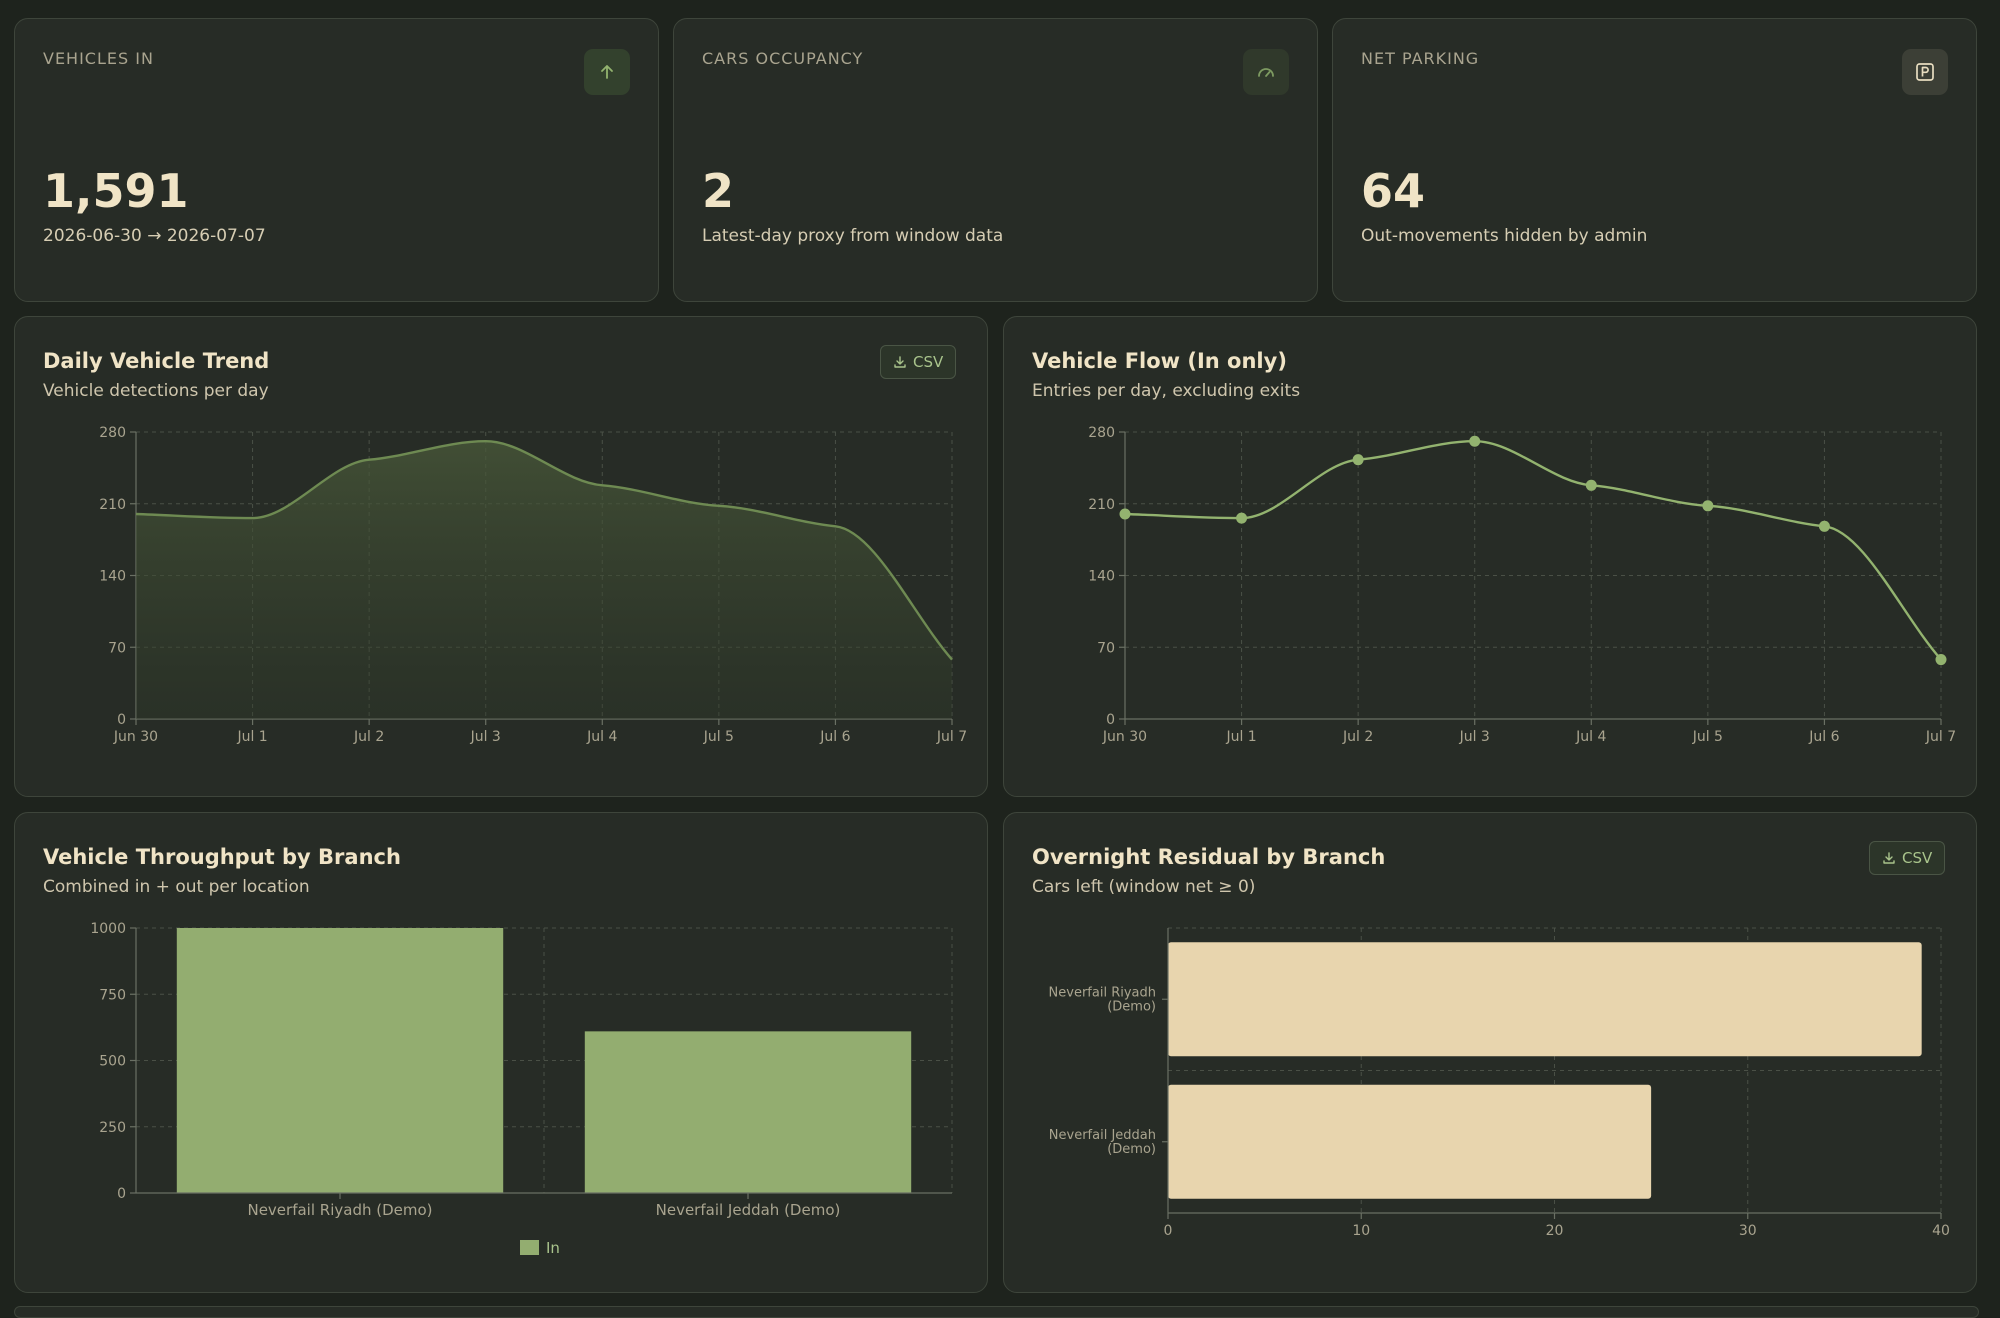  I want to click on legend-swatch, so click(529, 1247).